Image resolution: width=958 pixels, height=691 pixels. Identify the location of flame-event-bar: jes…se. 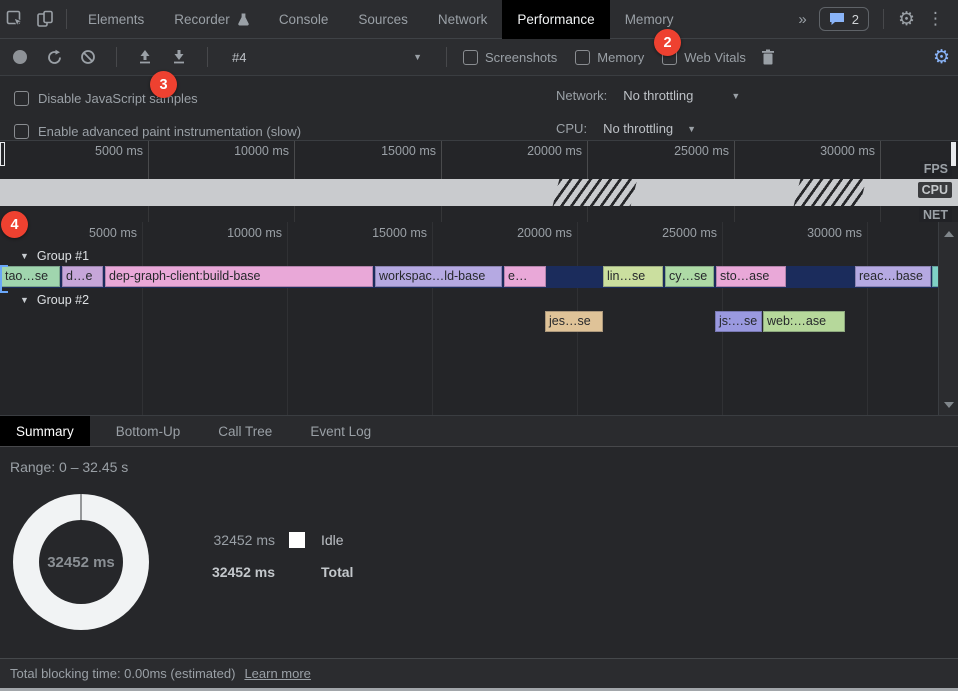
(574, 321).